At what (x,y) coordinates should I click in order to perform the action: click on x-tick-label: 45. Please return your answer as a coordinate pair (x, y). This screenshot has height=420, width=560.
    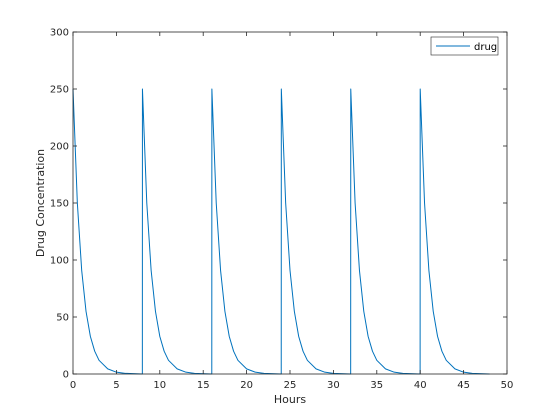
    Looking at the image, I should click on (463, 385).